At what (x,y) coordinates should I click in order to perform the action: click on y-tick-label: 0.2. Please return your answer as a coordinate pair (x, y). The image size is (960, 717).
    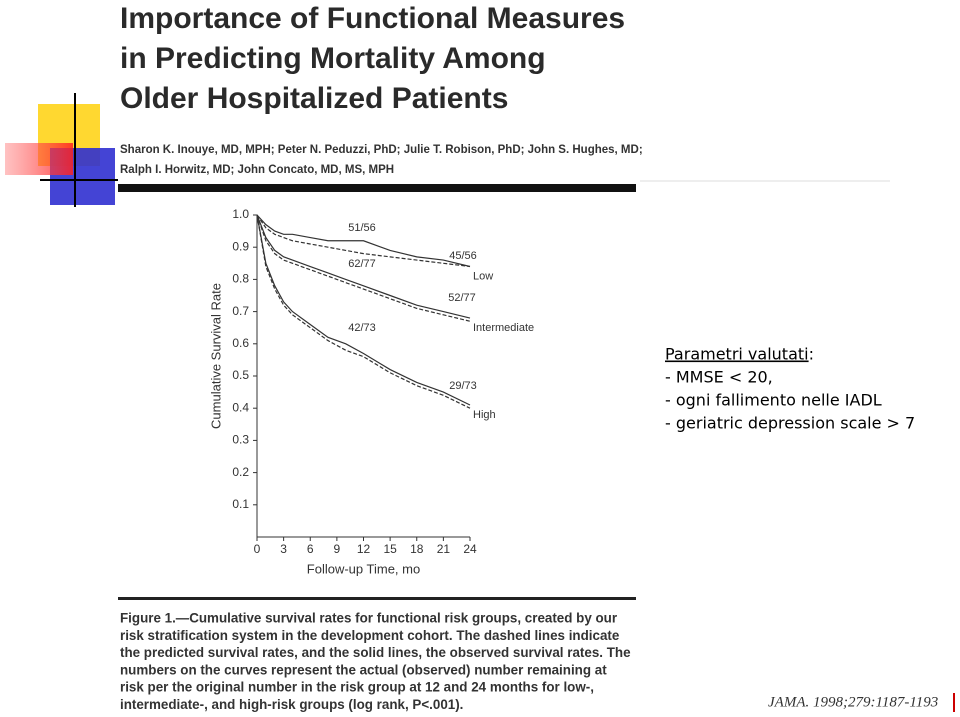
    Looking at the image, I should click on (240, 472).